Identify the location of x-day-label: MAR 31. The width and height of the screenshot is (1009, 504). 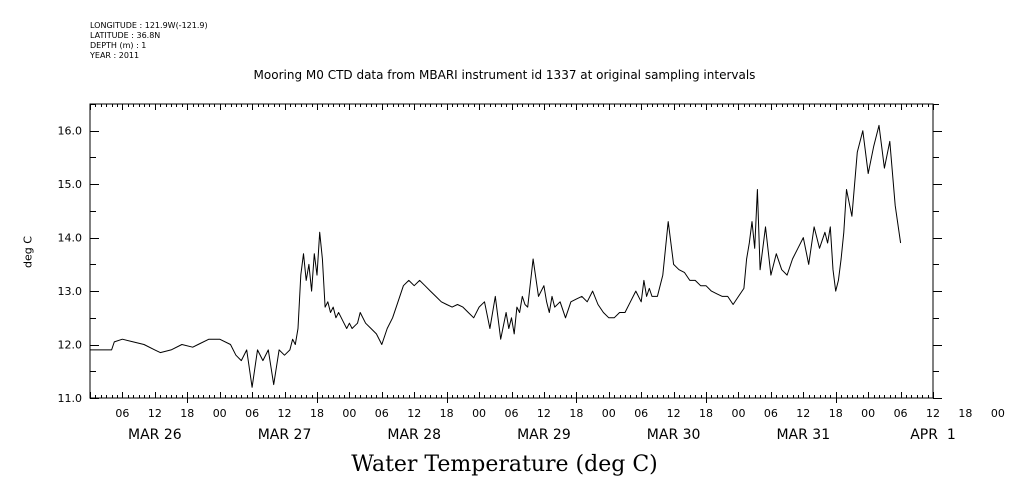
(803, 435).